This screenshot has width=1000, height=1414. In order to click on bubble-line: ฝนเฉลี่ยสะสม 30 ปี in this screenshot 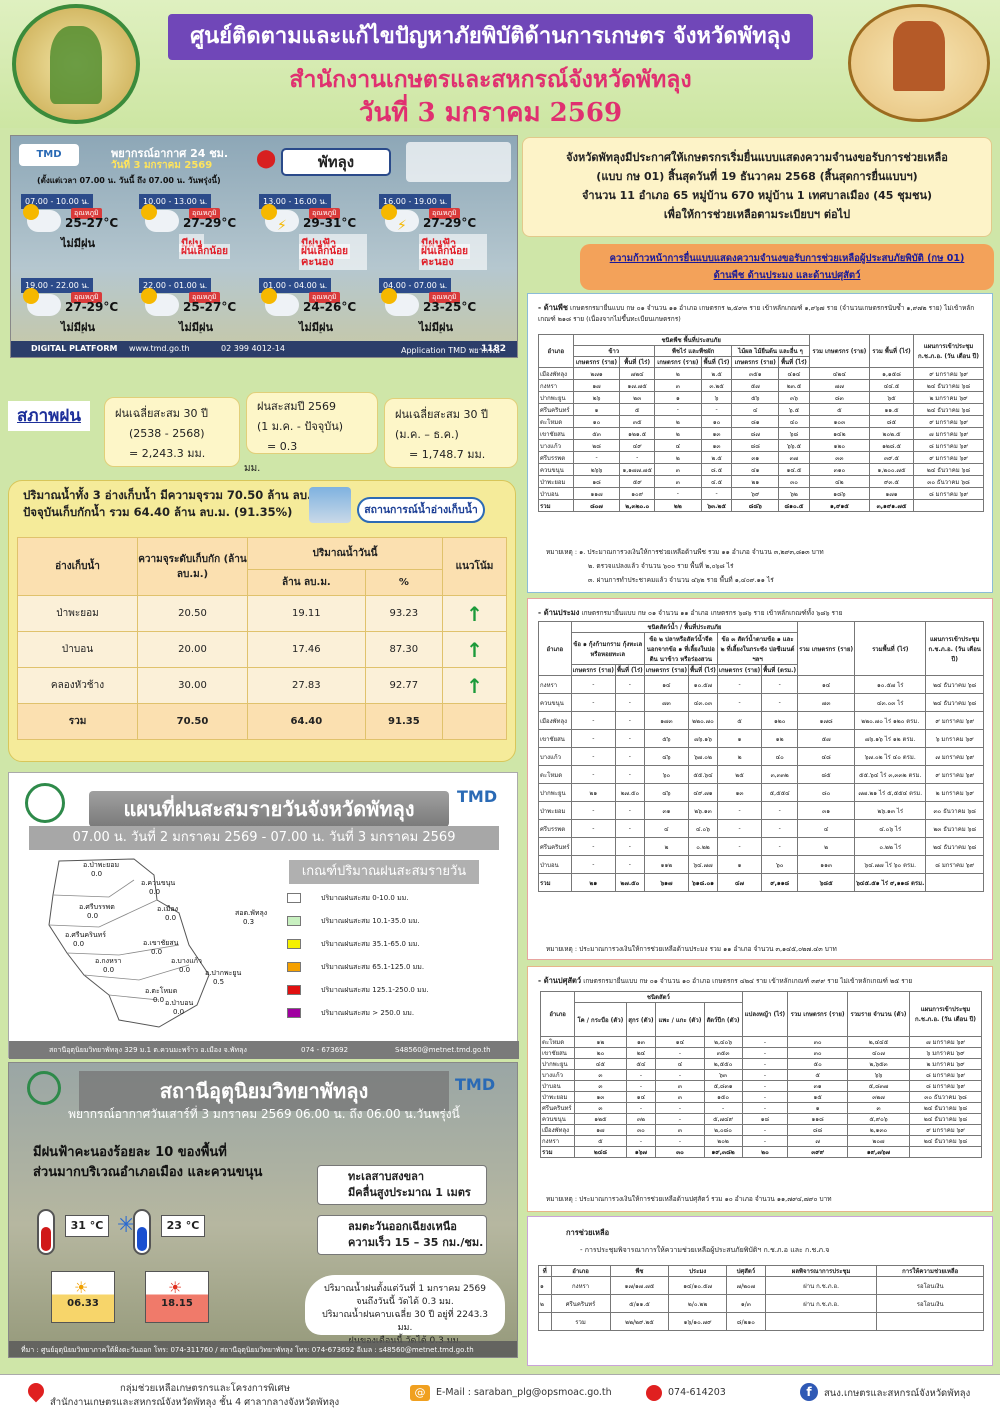, I will do `click(441, 414)`.